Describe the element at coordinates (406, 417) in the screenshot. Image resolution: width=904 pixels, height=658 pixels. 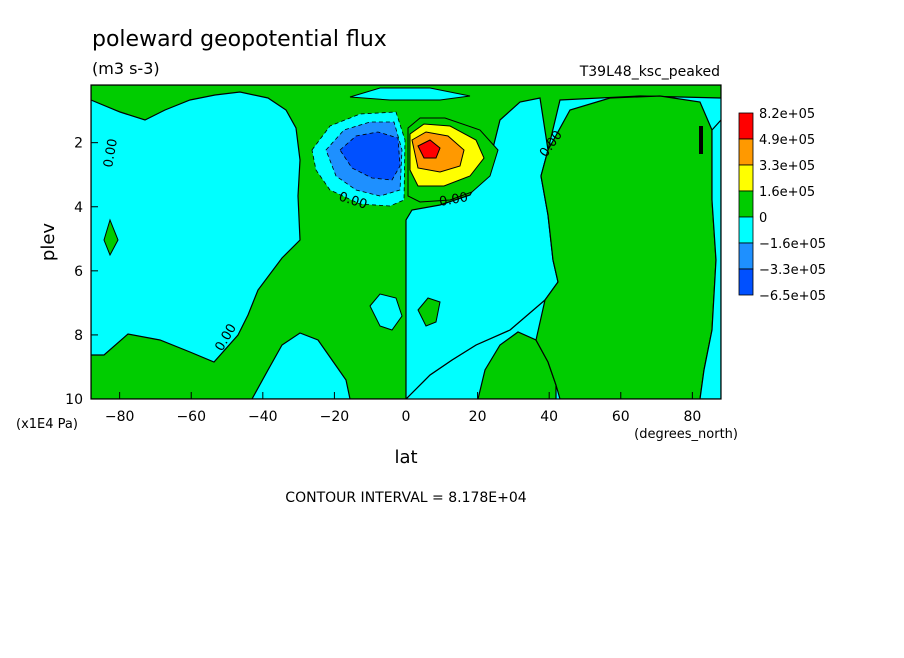
I see `x-tick-label: 0` at that location.